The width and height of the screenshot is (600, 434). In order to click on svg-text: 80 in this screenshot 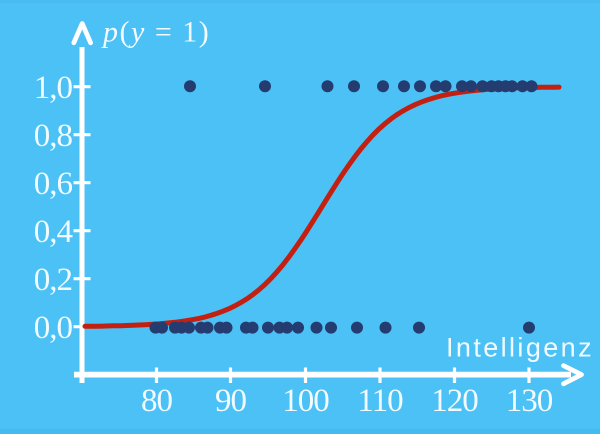, I will do `click(157, 401)`.